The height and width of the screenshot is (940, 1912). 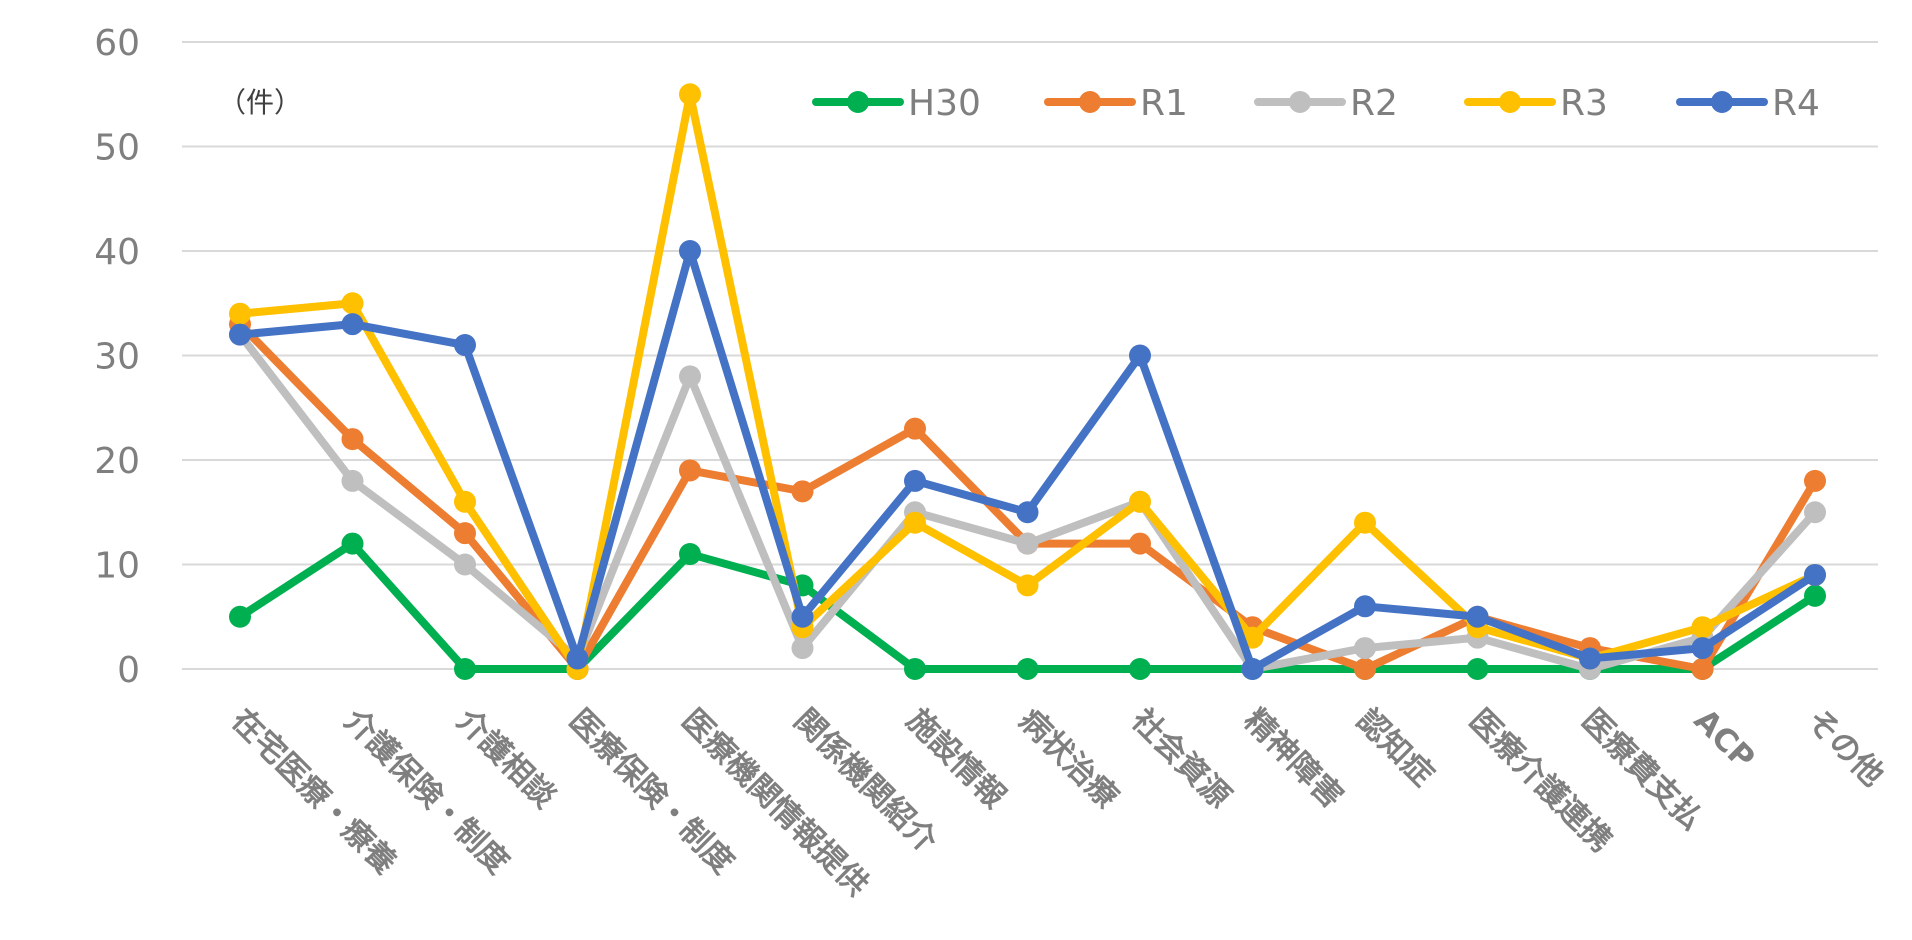 I want to click on x-tick-label: 精神障害, so click(x=1293, y=758).